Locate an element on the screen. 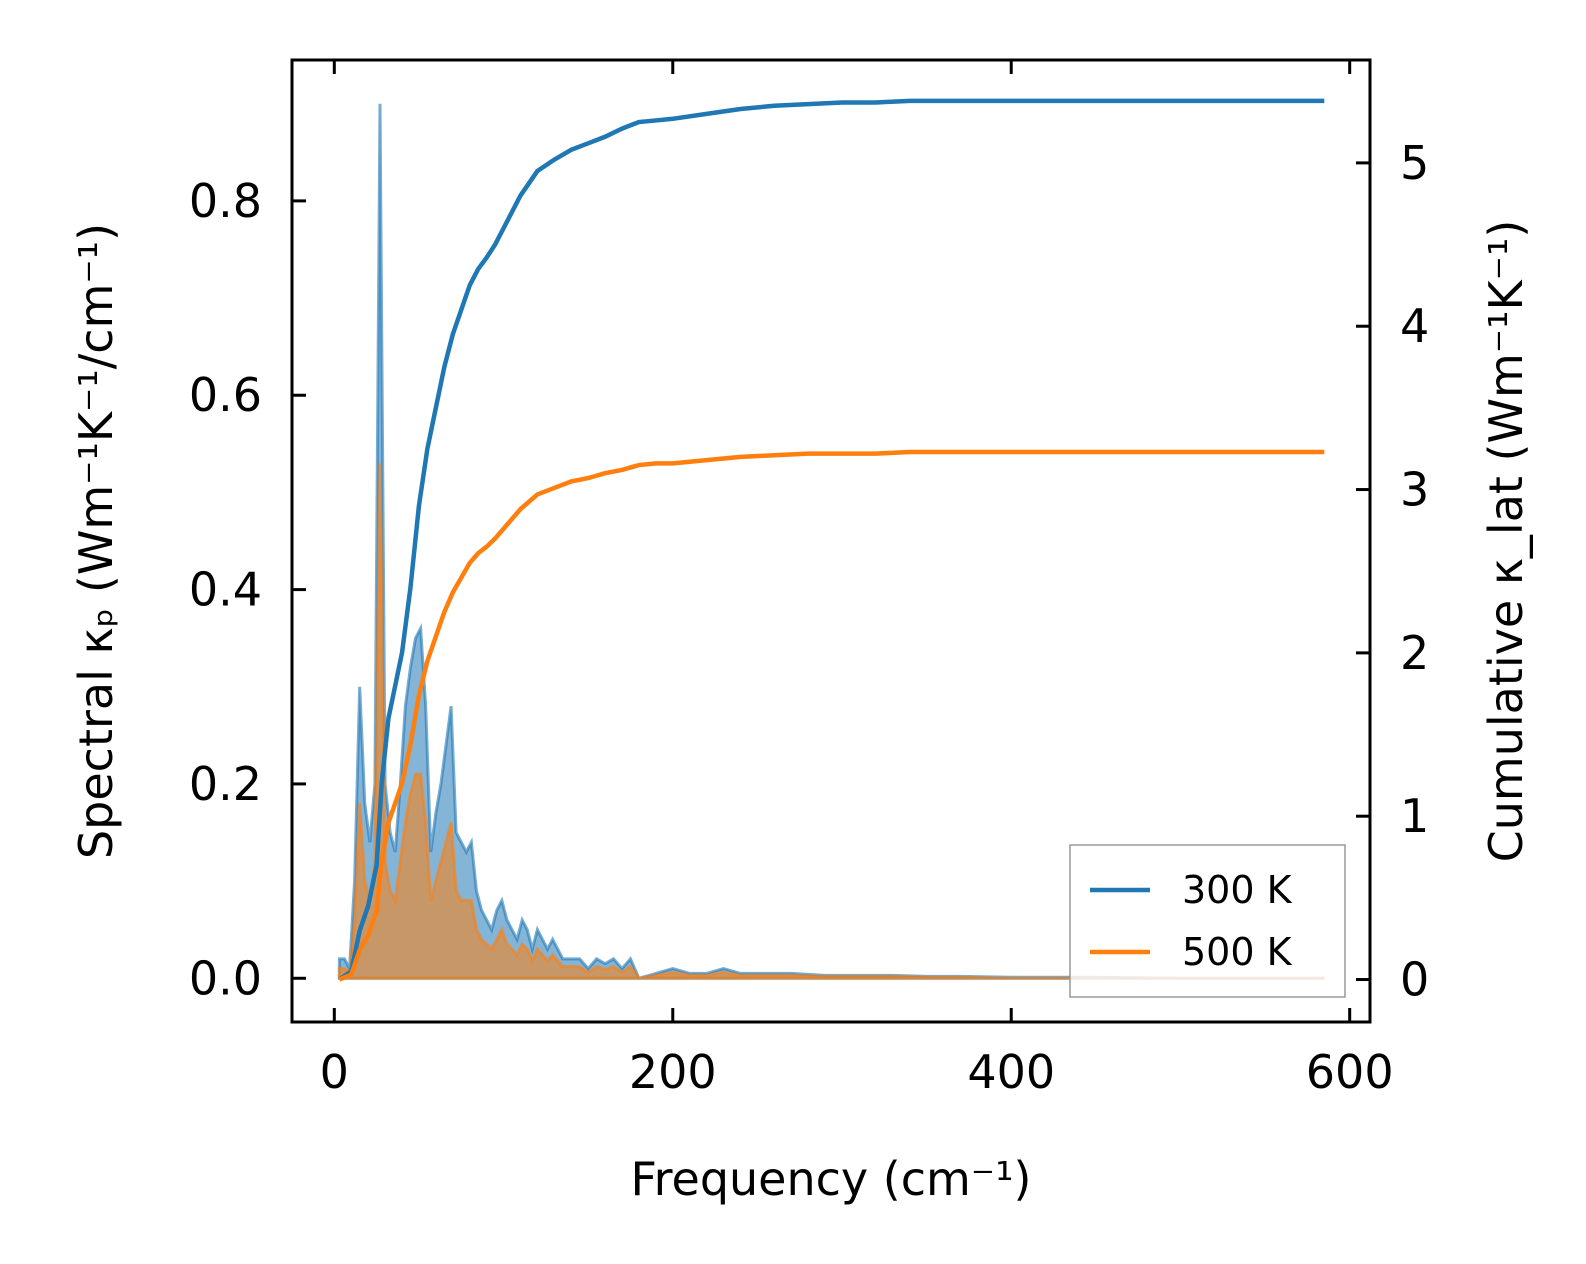 The image size is (1586, 1264). y-right-tick-label: 0 is located at coordinates (1414, 980).